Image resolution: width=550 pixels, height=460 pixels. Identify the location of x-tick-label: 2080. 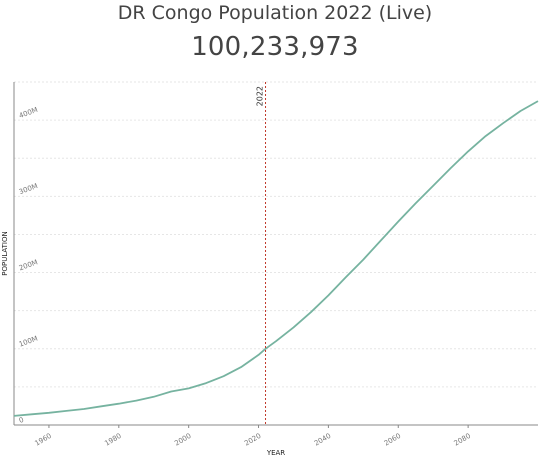
(462, 440).